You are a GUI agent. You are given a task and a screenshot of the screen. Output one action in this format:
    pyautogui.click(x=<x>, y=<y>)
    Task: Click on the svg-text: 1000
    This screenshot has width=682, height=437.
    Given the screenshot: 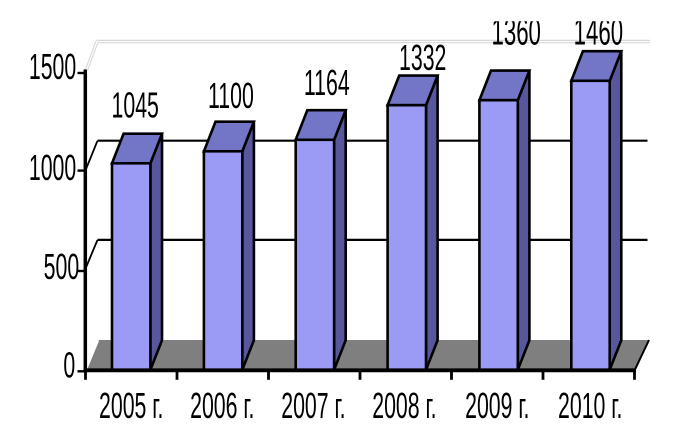 What is the action you would take?
    pyautogui.click(x=52, y=168)
    